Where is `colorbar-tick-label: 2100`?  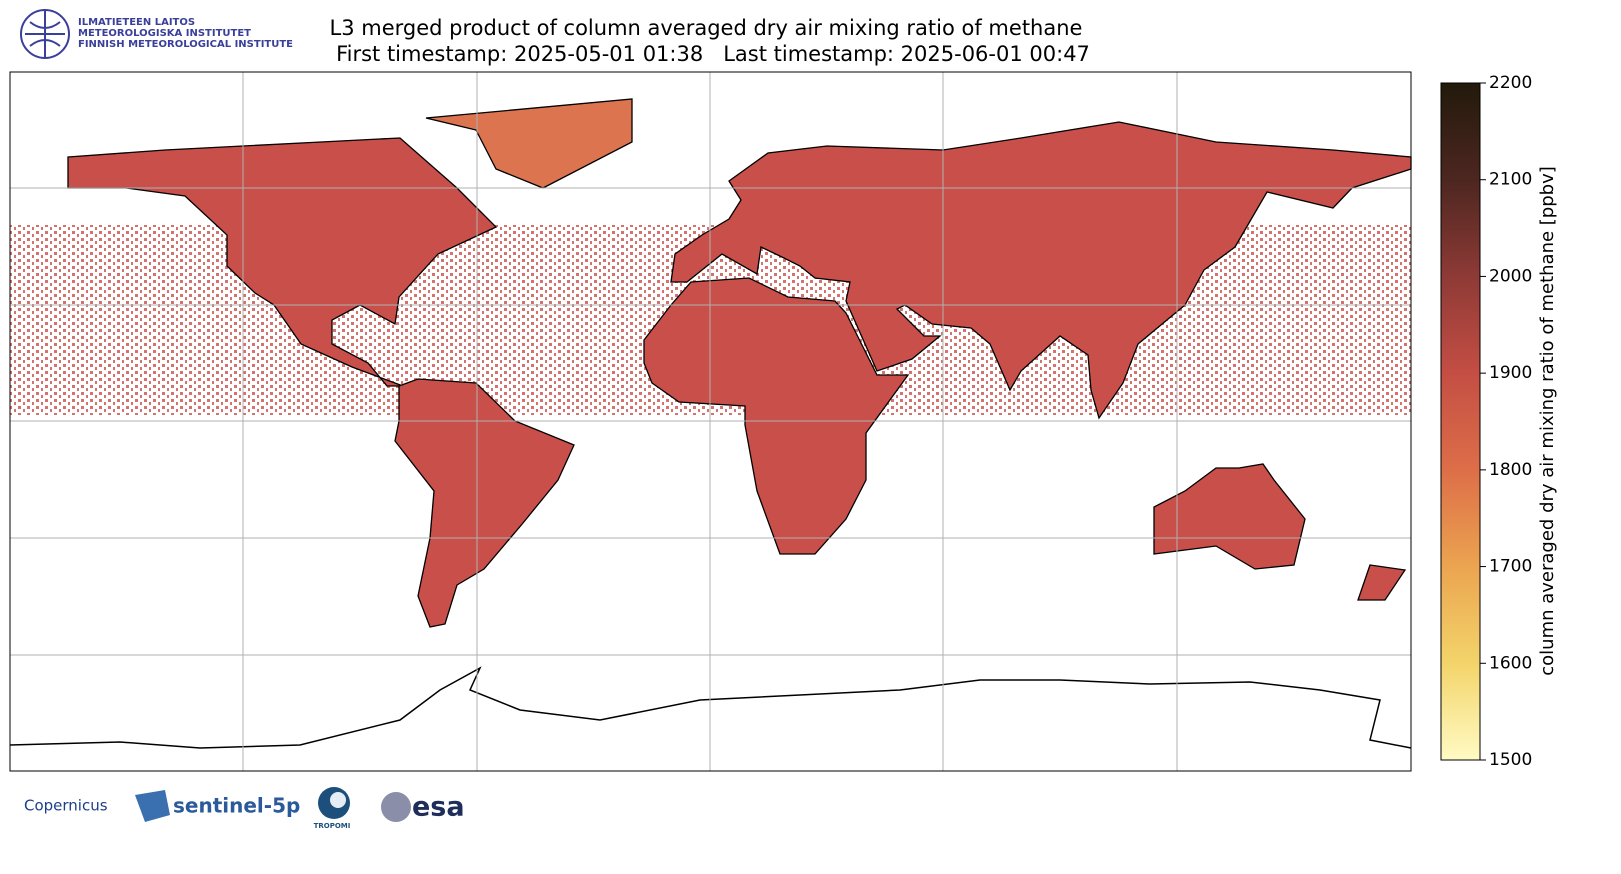
colorbar-tick-label: 2100 is located at coordinates (1510, 180).